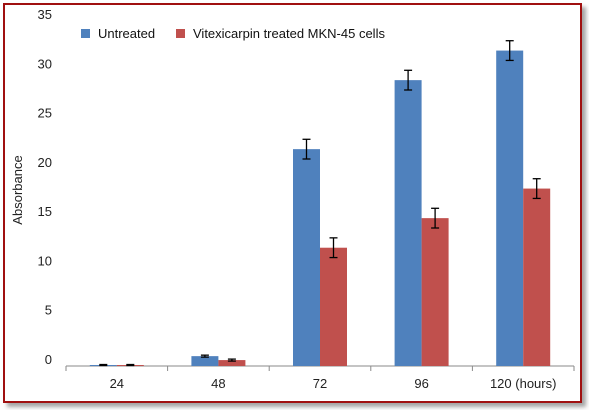 The image size is (589, 410). Describe the element at coordinates (126, 33) in the screenshot. I see `legend-label: Untreated` at that location.